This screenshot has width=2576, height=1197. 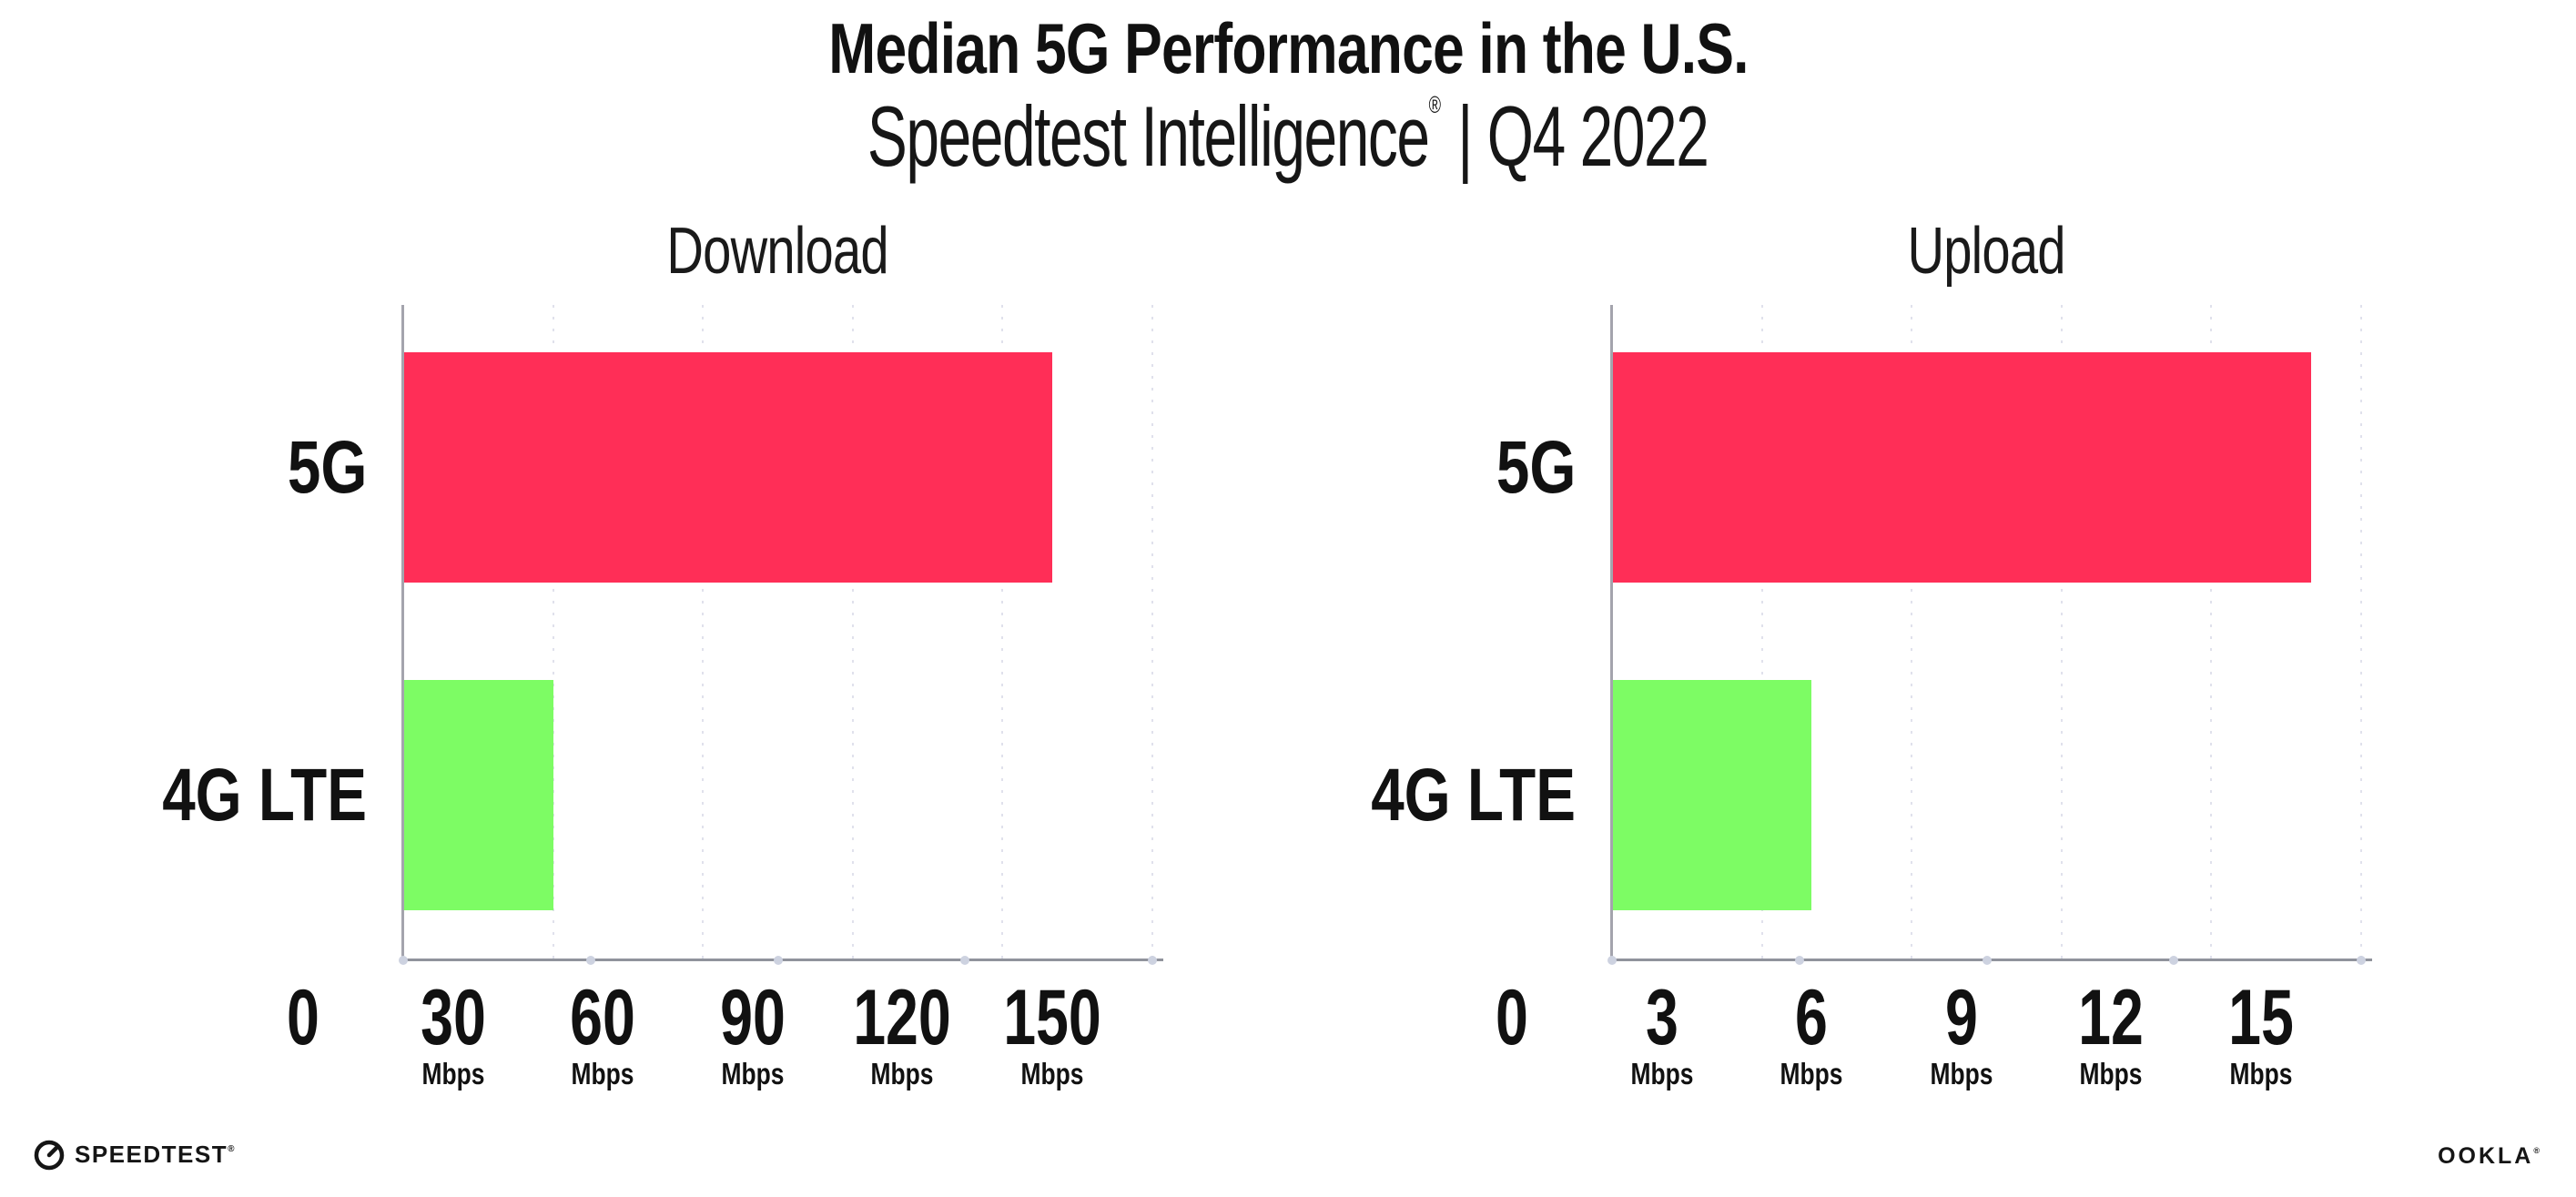 I want to click on x-tick-9: 9 Mbps, so click(x=1962, y=1032).